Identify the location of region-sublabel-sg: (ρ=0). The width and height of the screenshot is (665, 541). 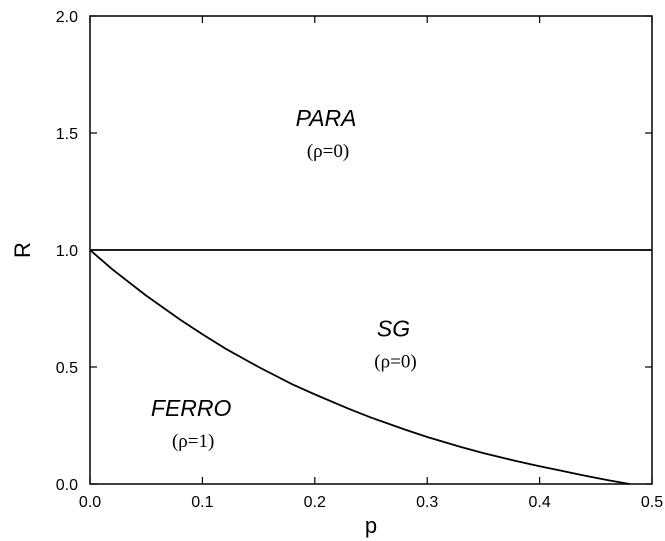
(395, 362).